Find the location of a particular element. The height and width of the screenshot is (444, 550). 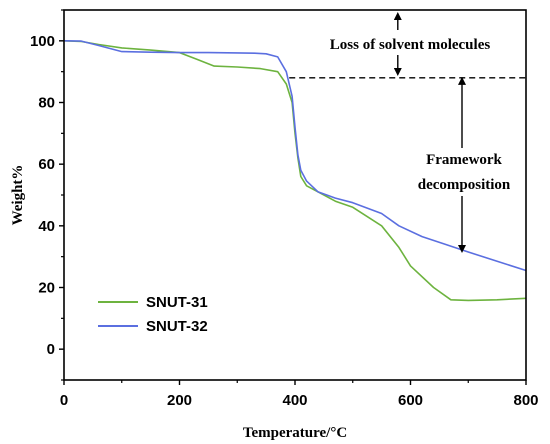

x-tick-label: 800 is located at coordinates (525, 400).